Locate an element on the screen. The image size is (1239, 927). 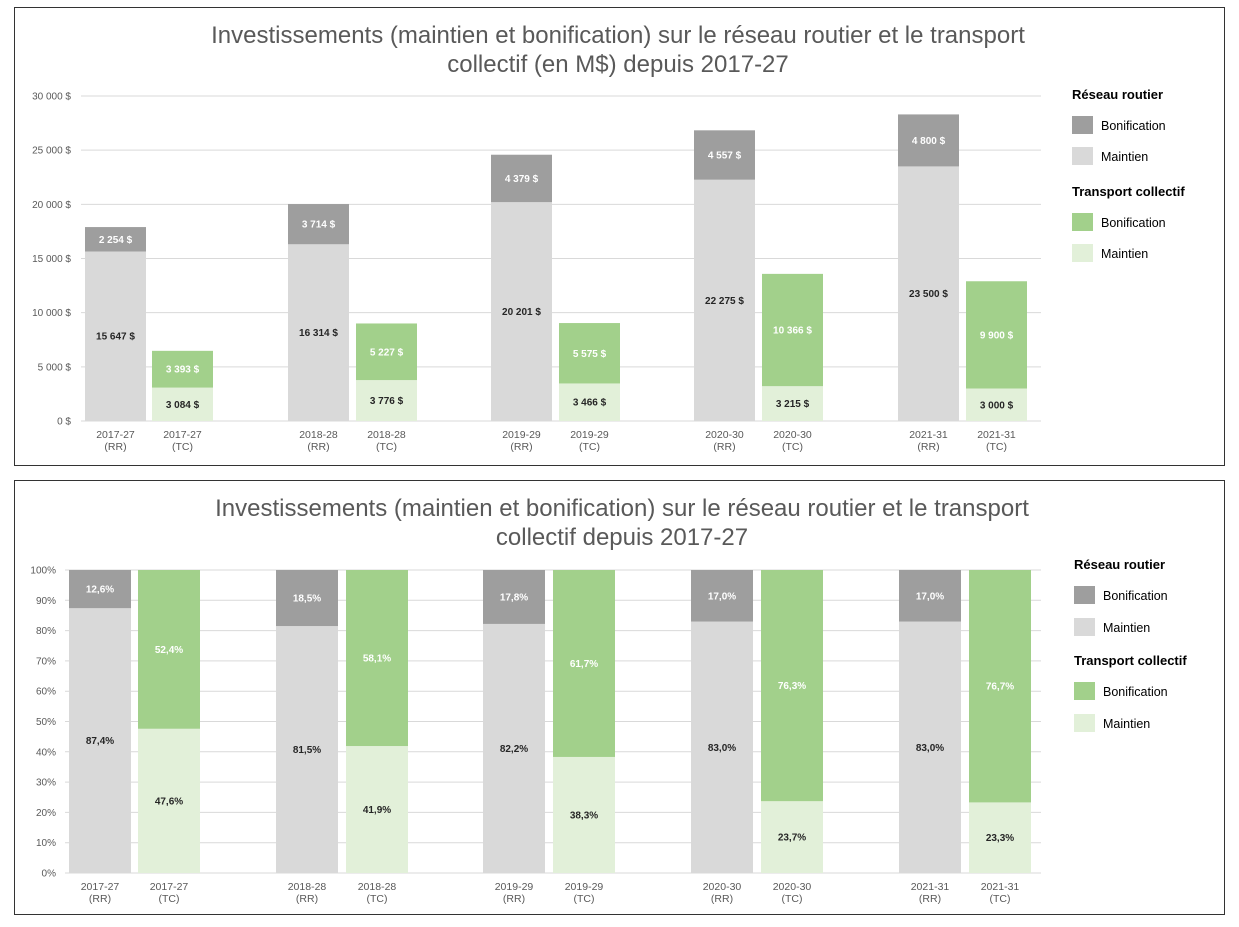
y-tick-label: 5 000 $ is located at coordinates (55, 367).